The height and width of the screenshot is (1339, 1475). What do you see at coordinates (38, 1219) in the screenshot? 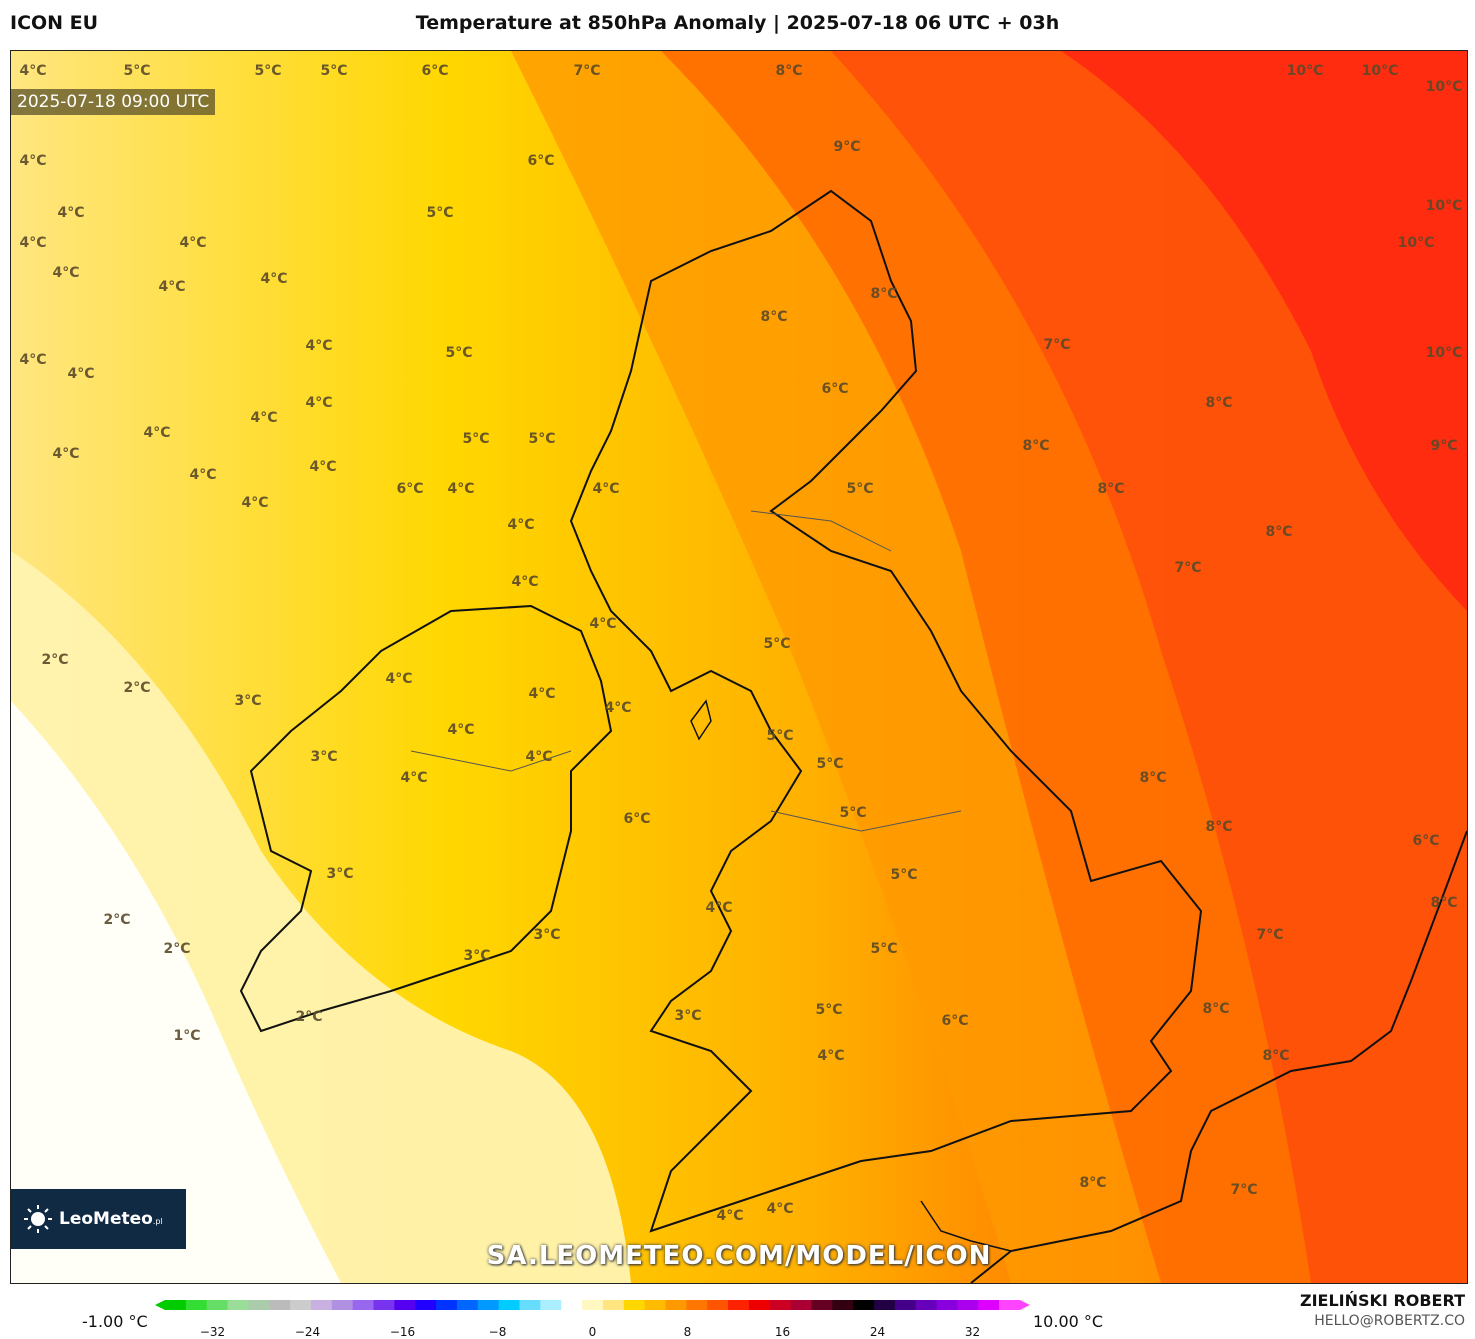
I see `sun-icon` at bounding box center [38, 1219].